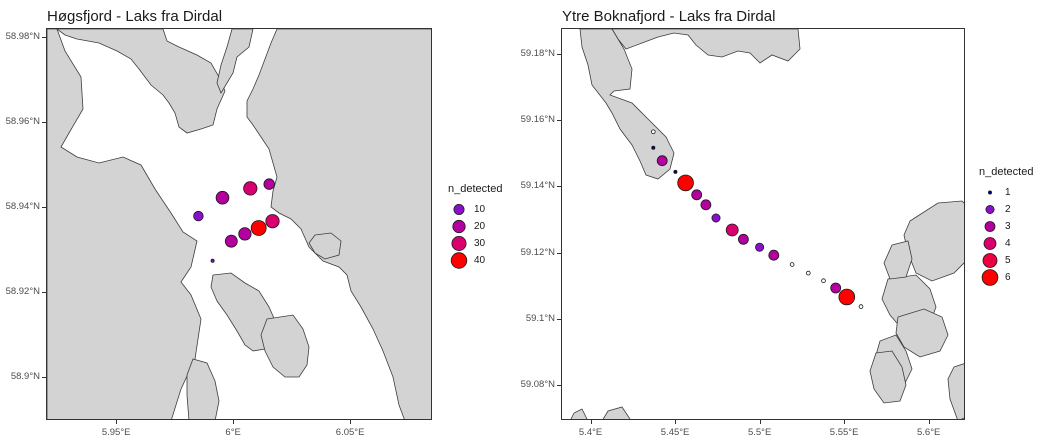  What do you see at coordinates (616, 412) in the screenshot?
I see `land-south-left` at bounding box center [616, 412].